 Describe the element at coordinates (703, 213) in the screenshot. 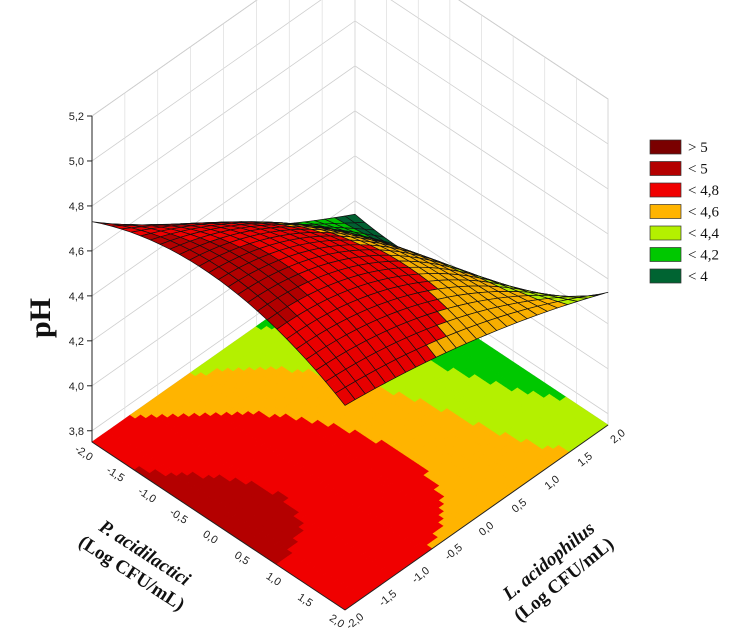

I see `legend-label: < 4,6` at that location.